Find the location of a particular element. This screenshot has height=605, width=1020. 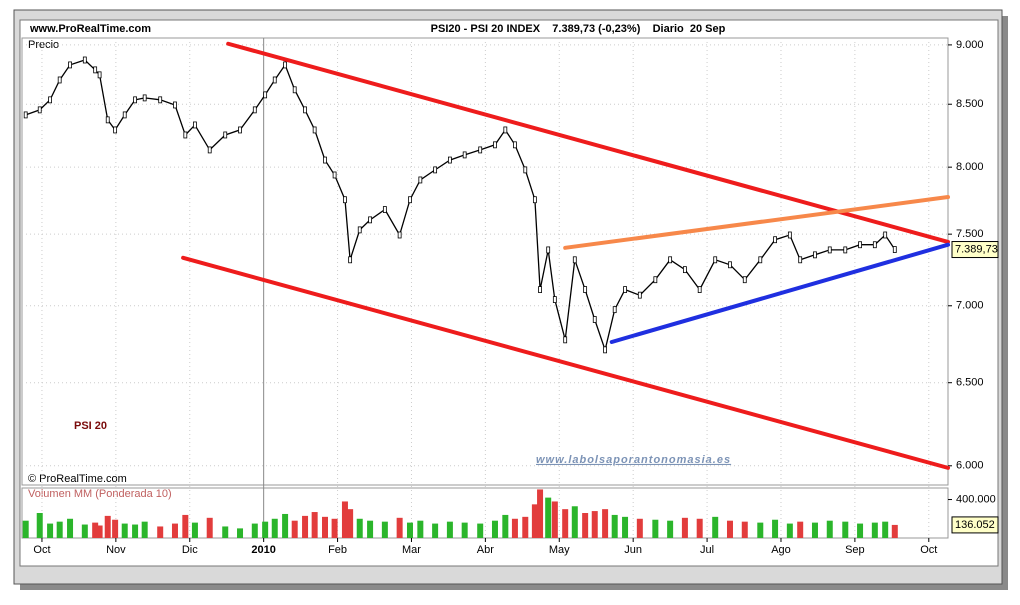

y-tick-label: 8.500 is located at coordinates (970, 104).